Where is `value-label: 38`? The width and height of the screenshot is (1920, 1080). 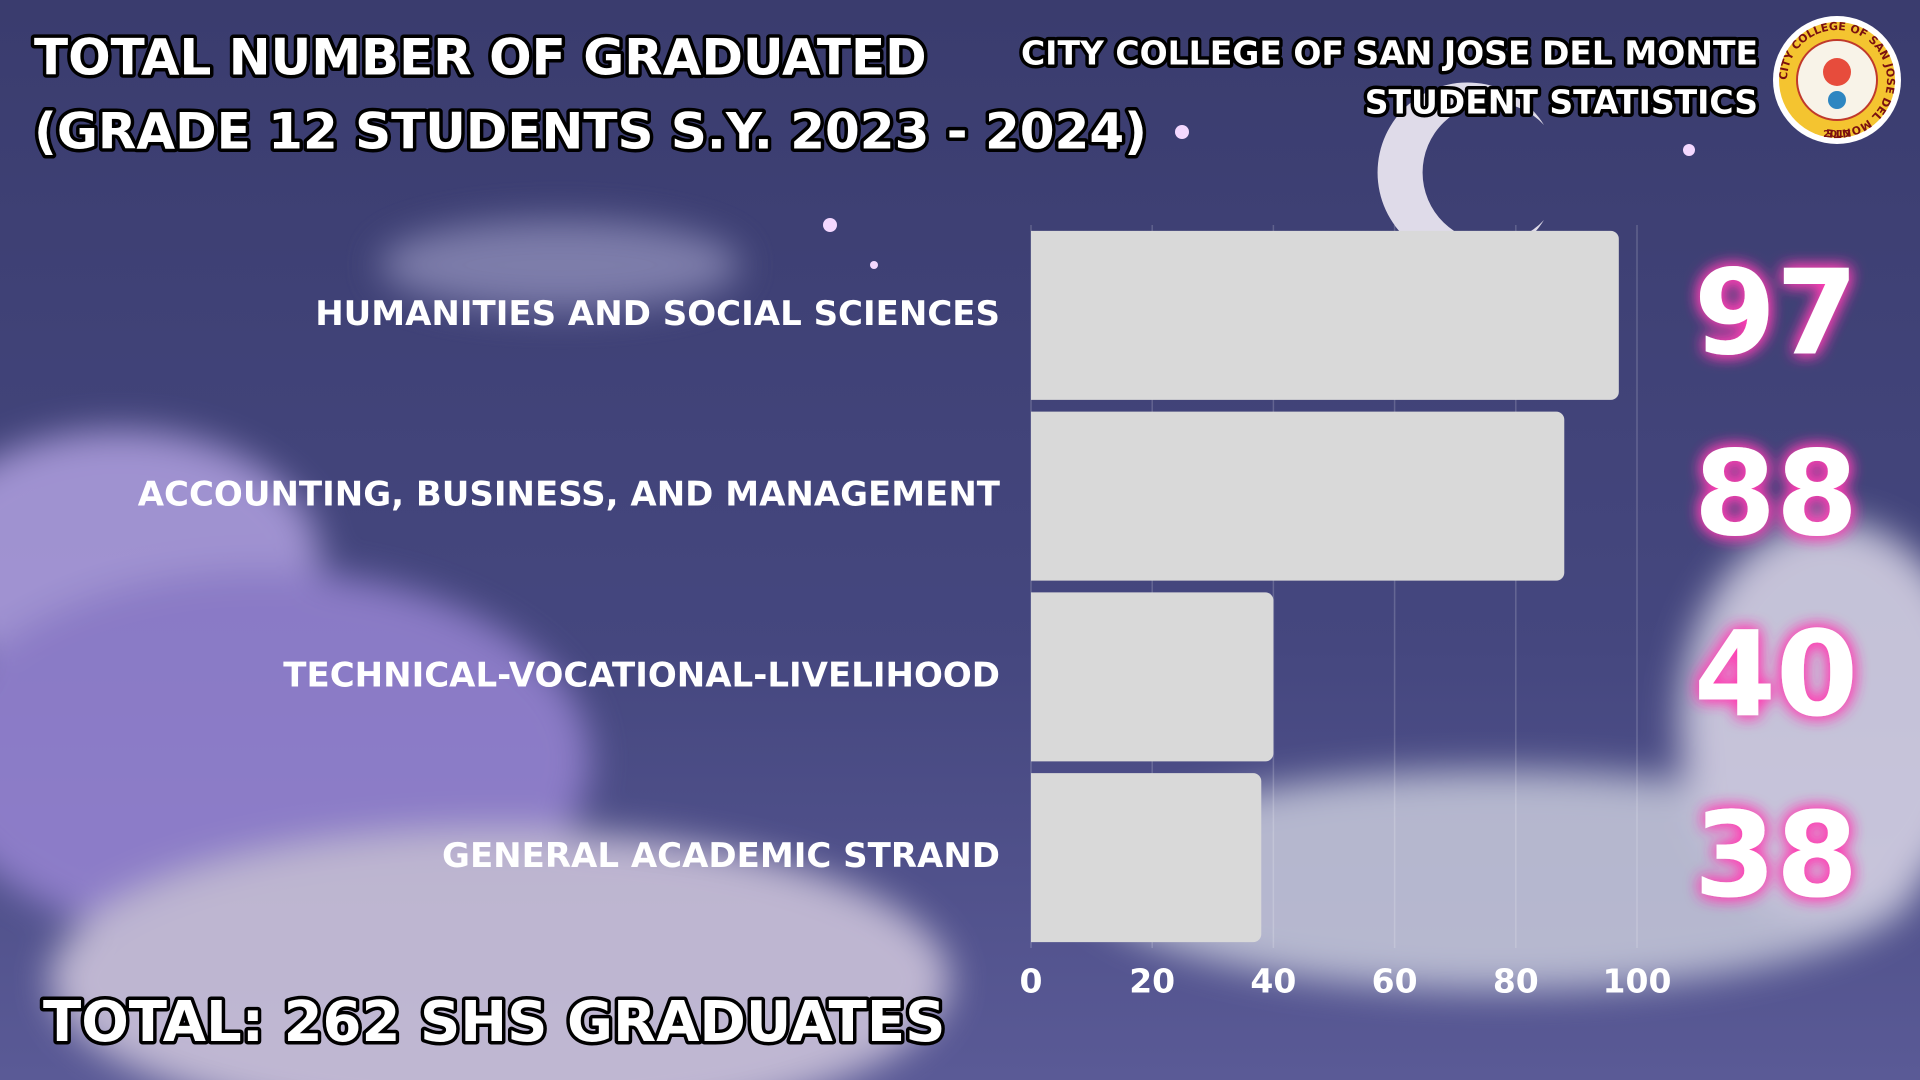 value-label: 38 is located at coordinates (1776, 855).